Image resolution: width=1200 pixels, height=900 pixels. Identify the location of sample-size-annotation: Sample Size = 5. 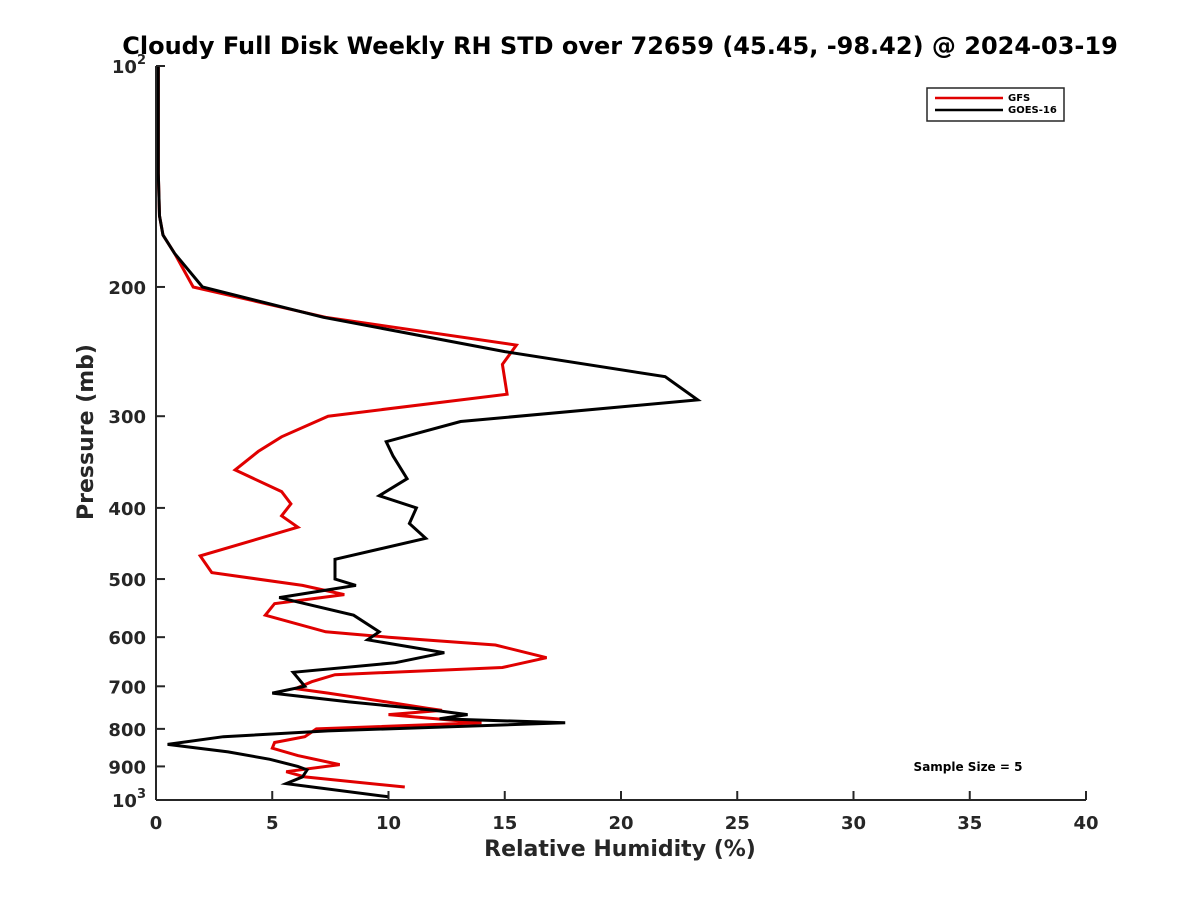
(968, 767).